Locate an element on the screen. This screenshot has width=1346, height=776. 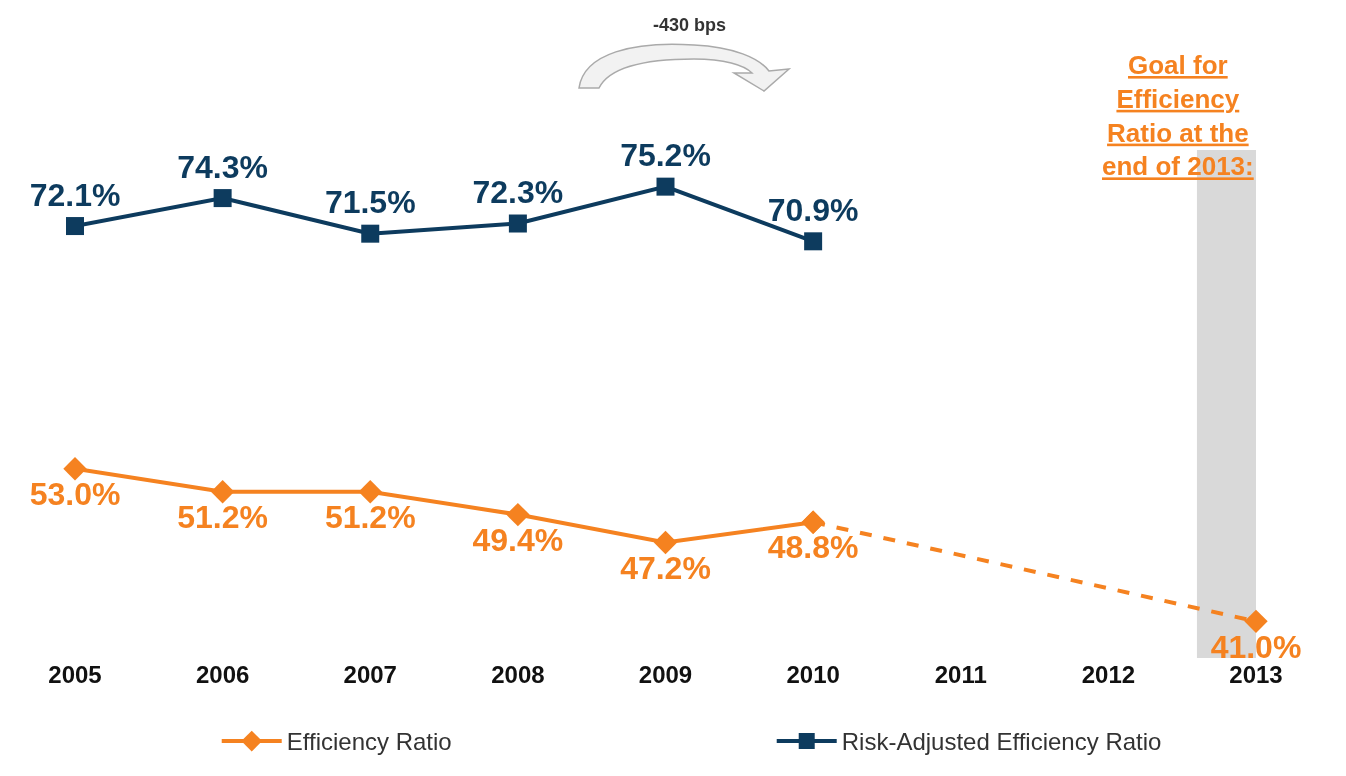
legend-label: Risk-Adjusted Efficiency Ratio is located at coordinates (1001, 742).